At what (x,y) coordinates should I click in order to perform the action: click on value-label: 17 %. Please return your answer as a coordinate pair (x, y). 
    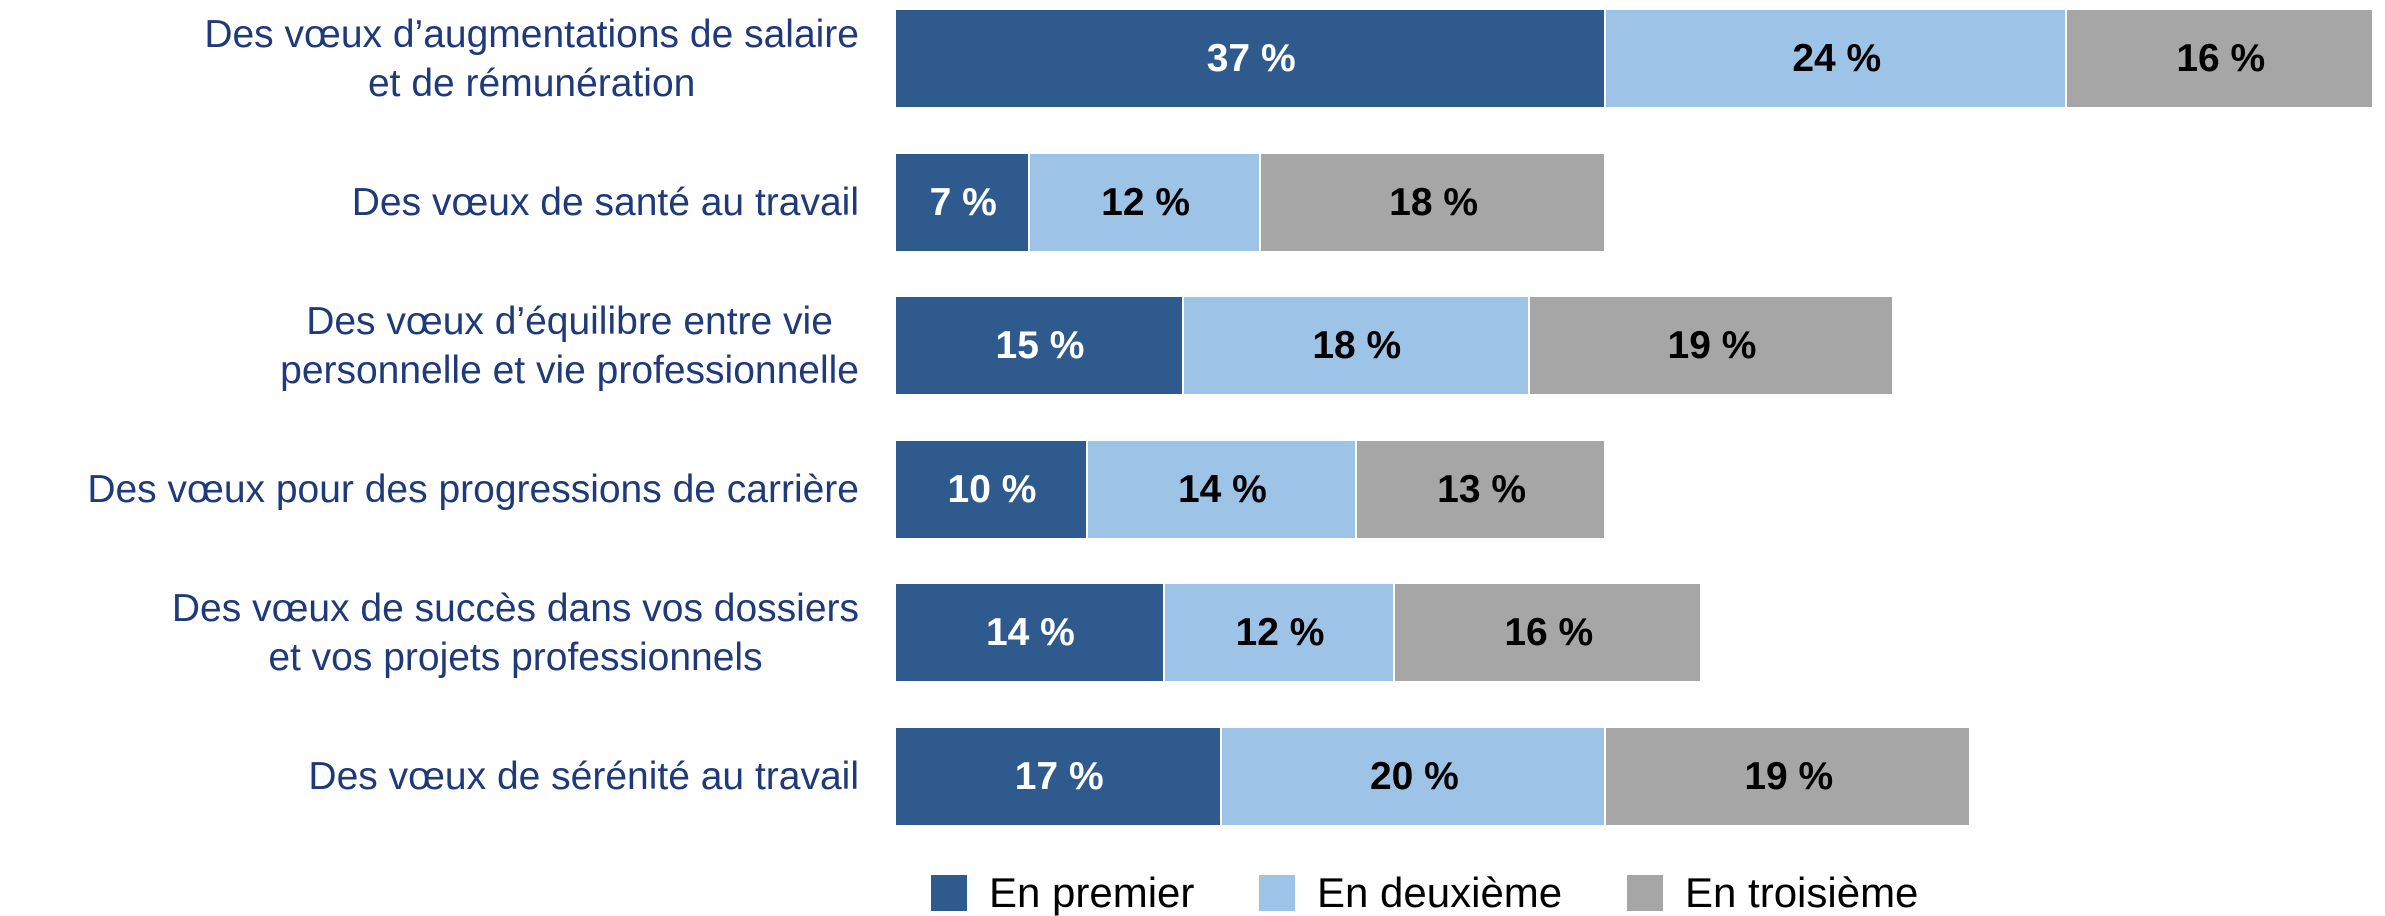
    Looking at the image, I should click on (1059, 776).